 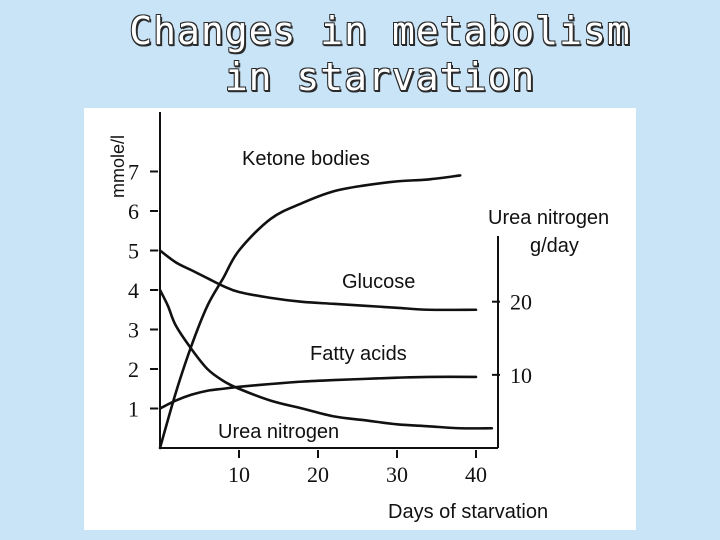 I want to click on y-tick-label: 2, so click(x=133, y=369).